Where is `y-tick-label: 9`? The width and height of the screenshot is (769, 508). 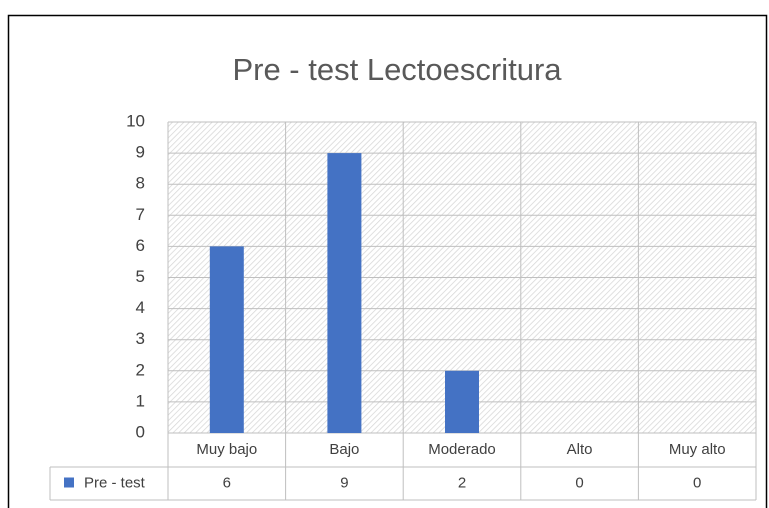
y-tick-label: 9 is located at coordinates (140, 152).